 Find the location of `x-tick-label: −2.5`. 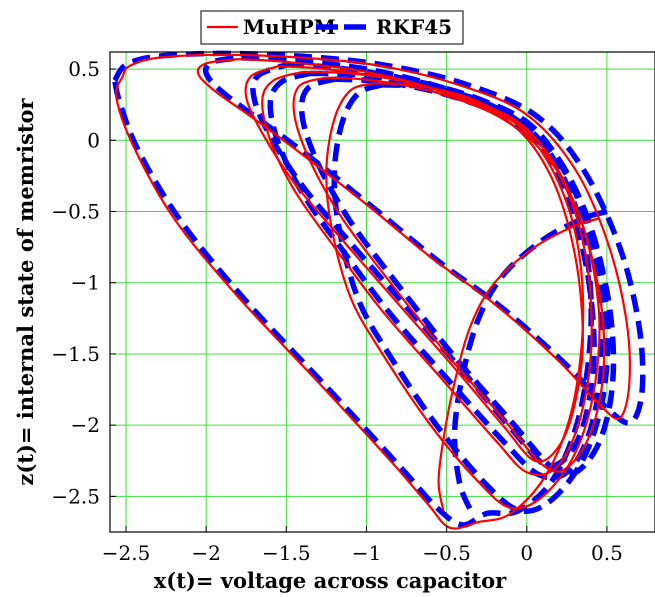

x-tick-label: −2.5 is located at coordinates (126, 553).